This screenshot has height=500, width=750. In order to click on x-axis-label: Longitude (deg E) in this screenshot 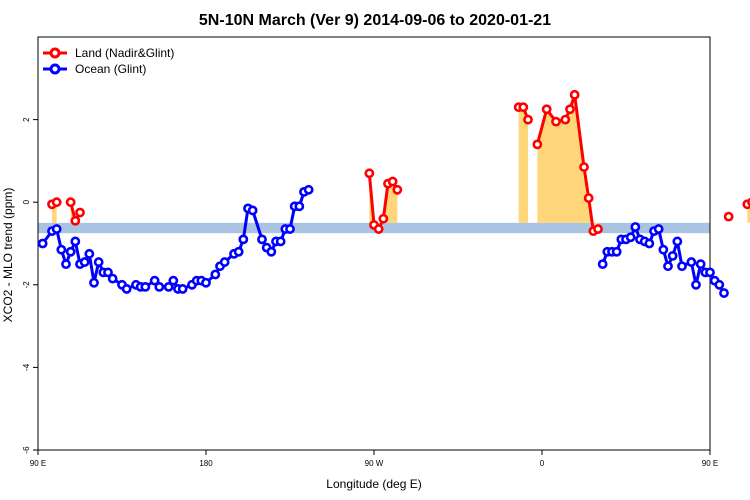, I will do `click(373, 484)`.